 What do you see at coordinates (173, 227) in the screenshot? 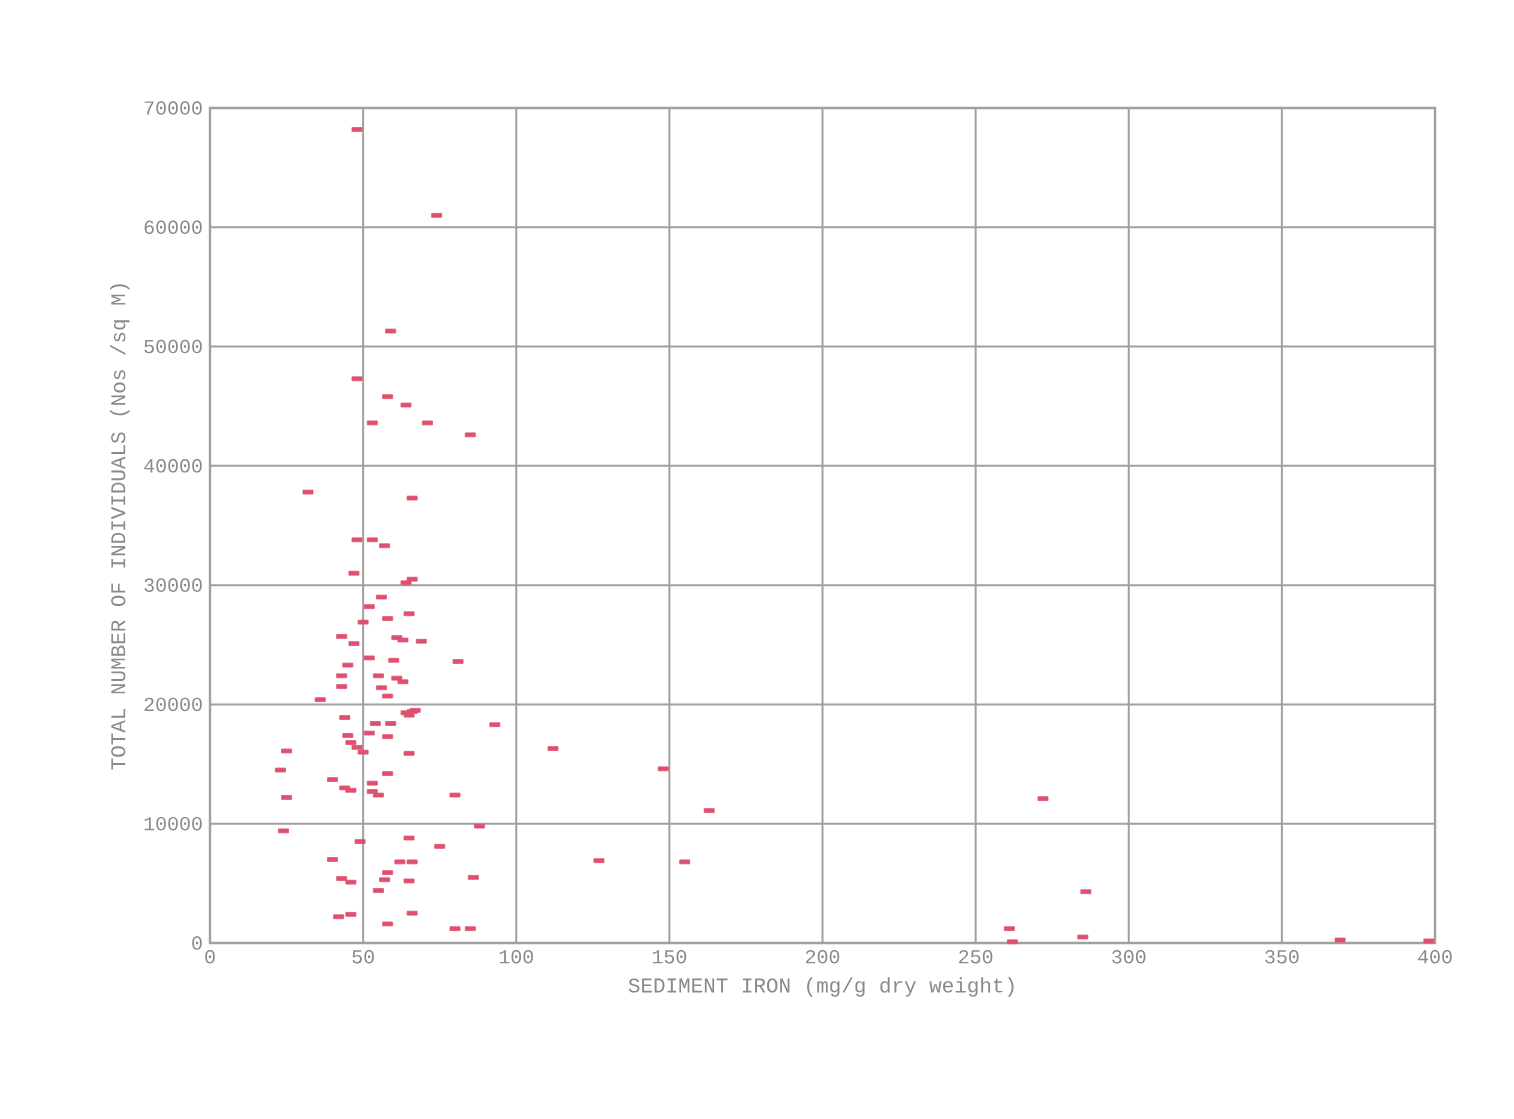
I see `y-tick-label: 60000` at bounding box center [173, 227].